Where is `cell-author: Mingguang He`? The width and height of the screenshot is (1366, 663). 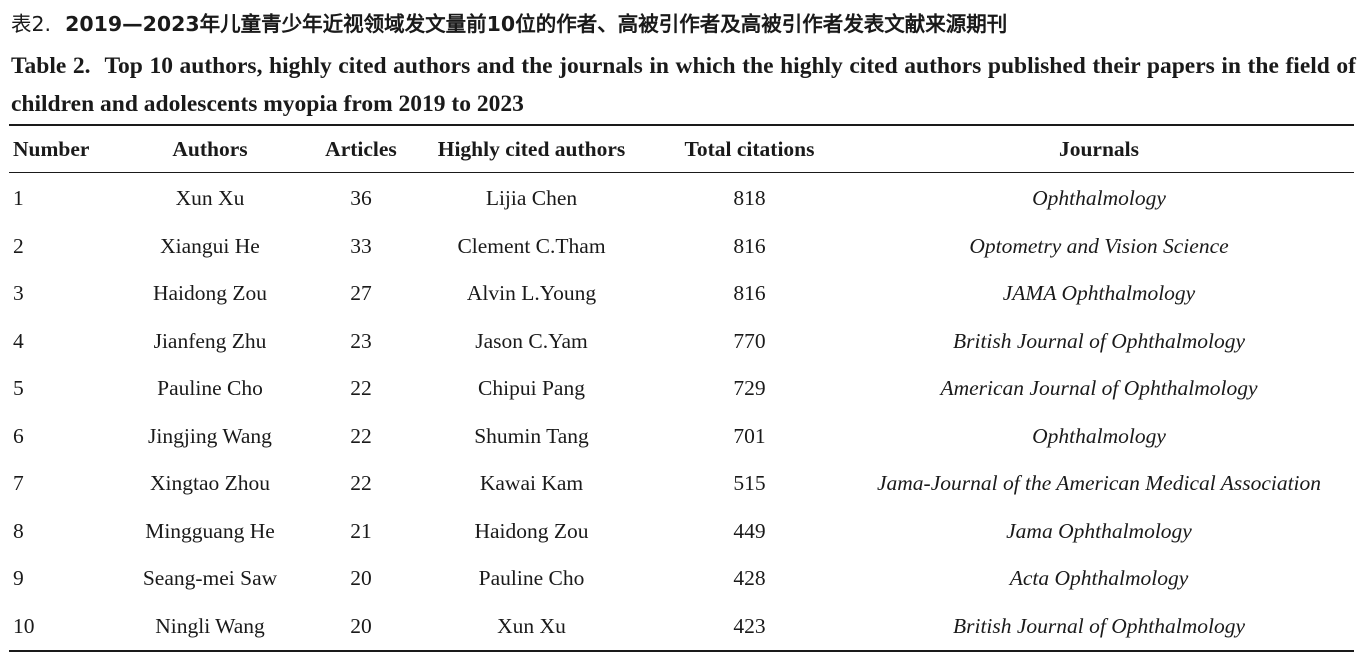
cell-author: Mingguang He is located at coordinates (210, 530).